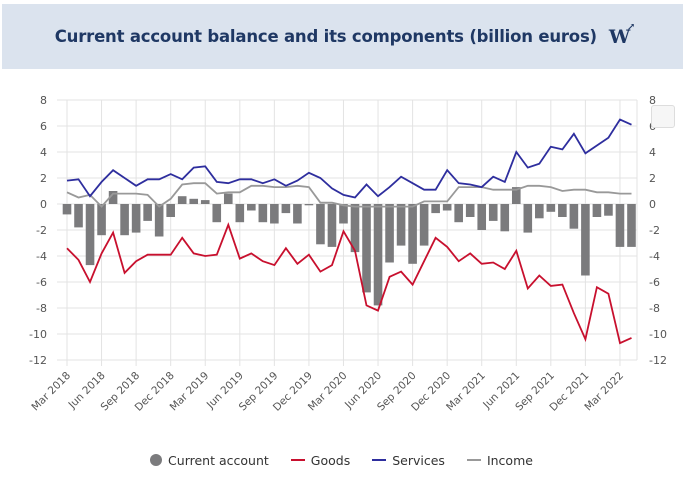 This screenshot has height=480, width=683. Describe the element at coordinates (41, 256) in the screenshot. I see `y-tick-label-left: -4` at that location.